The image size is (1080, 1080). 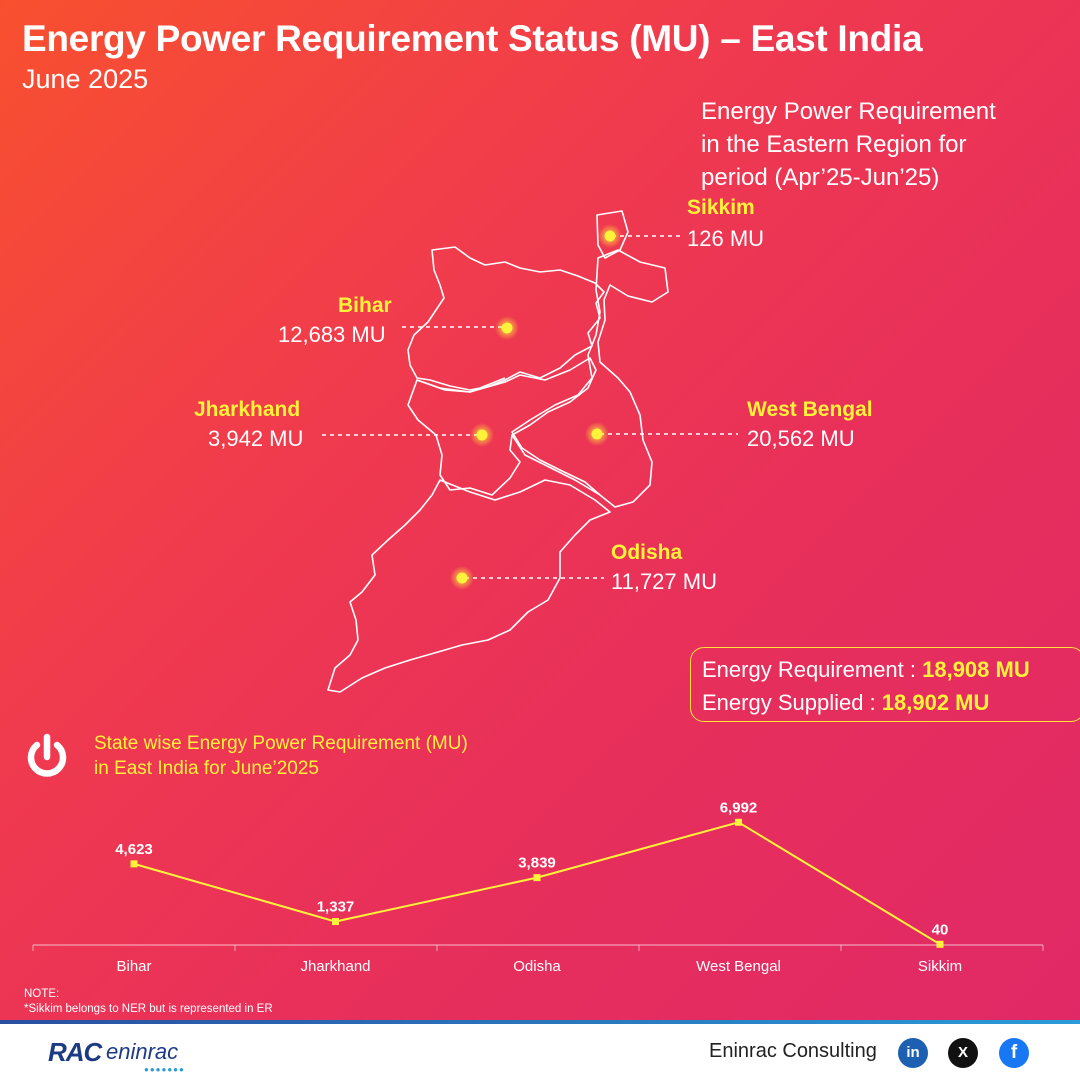 What do you see at coordinates (332, 334) in the screenshot?
I see `state-value-bihar: 12,683 MU` at bounding box center [332, 334].